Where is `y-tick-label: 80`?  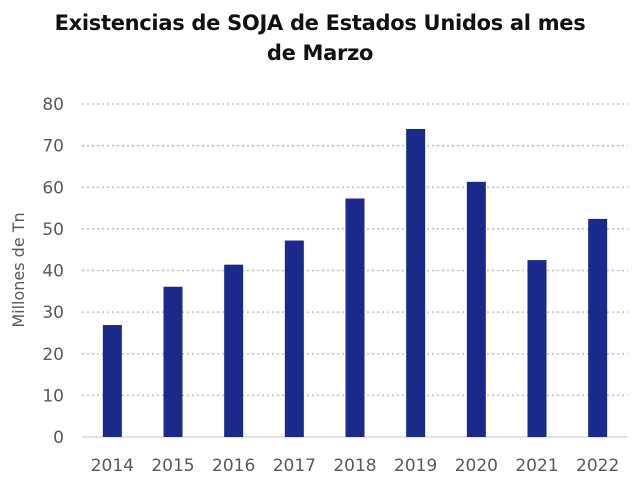 y-tick-label: 80 is located at coordinates (53, 105).